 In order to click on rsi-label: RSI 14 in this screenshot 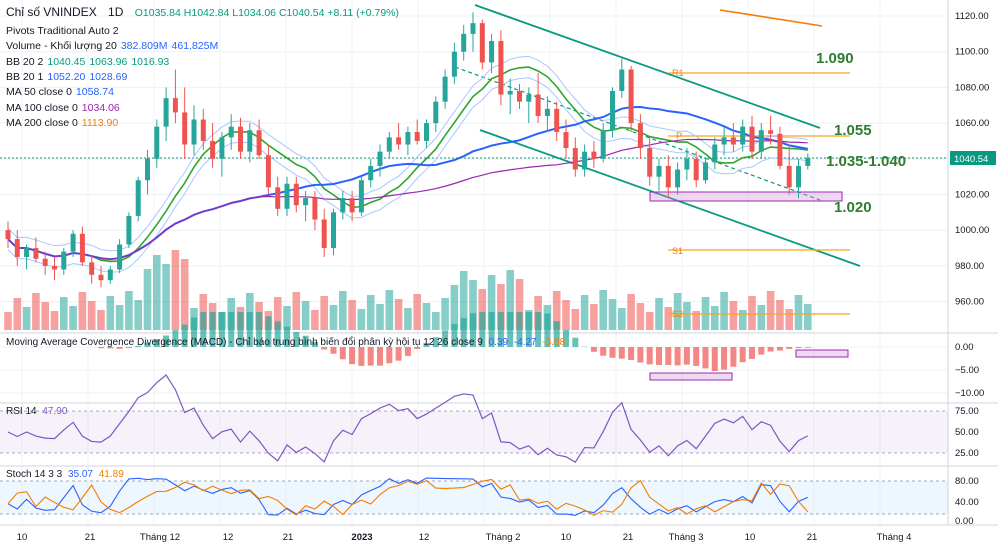, I will do `click(21, 411)`.